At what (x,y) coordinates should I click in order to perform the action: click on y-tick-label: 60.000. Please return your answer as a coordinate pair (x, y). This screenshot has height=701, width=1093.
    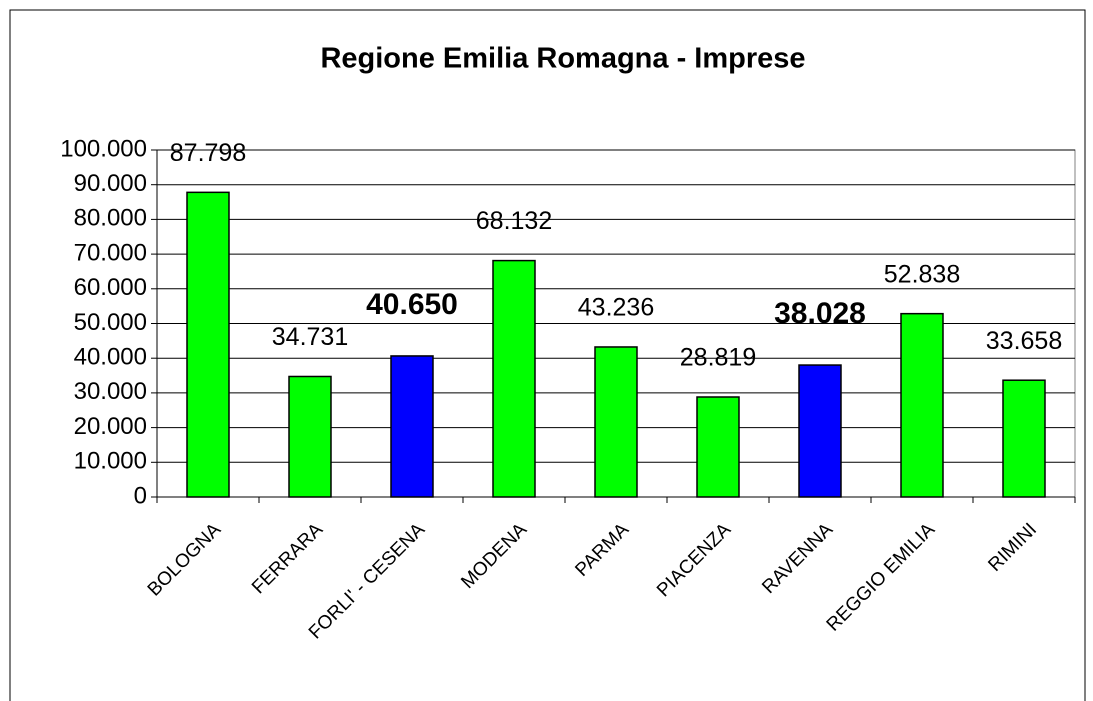
    Looking at the image, I should click on (110, 287).